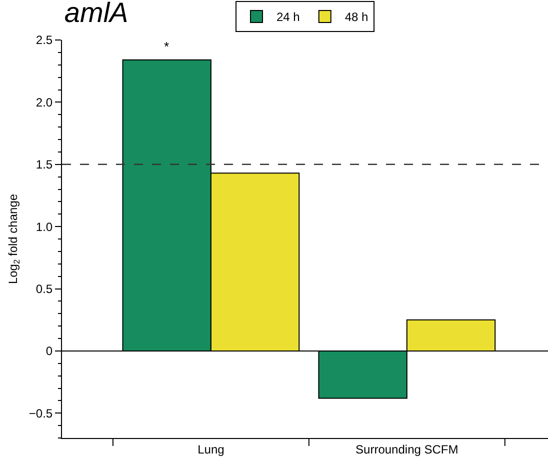 This screenshot has height=461, width=548. Describe the element at coordinates (44, 102) in the screenshot. I see `y-tick-label: 2.0` at that location.